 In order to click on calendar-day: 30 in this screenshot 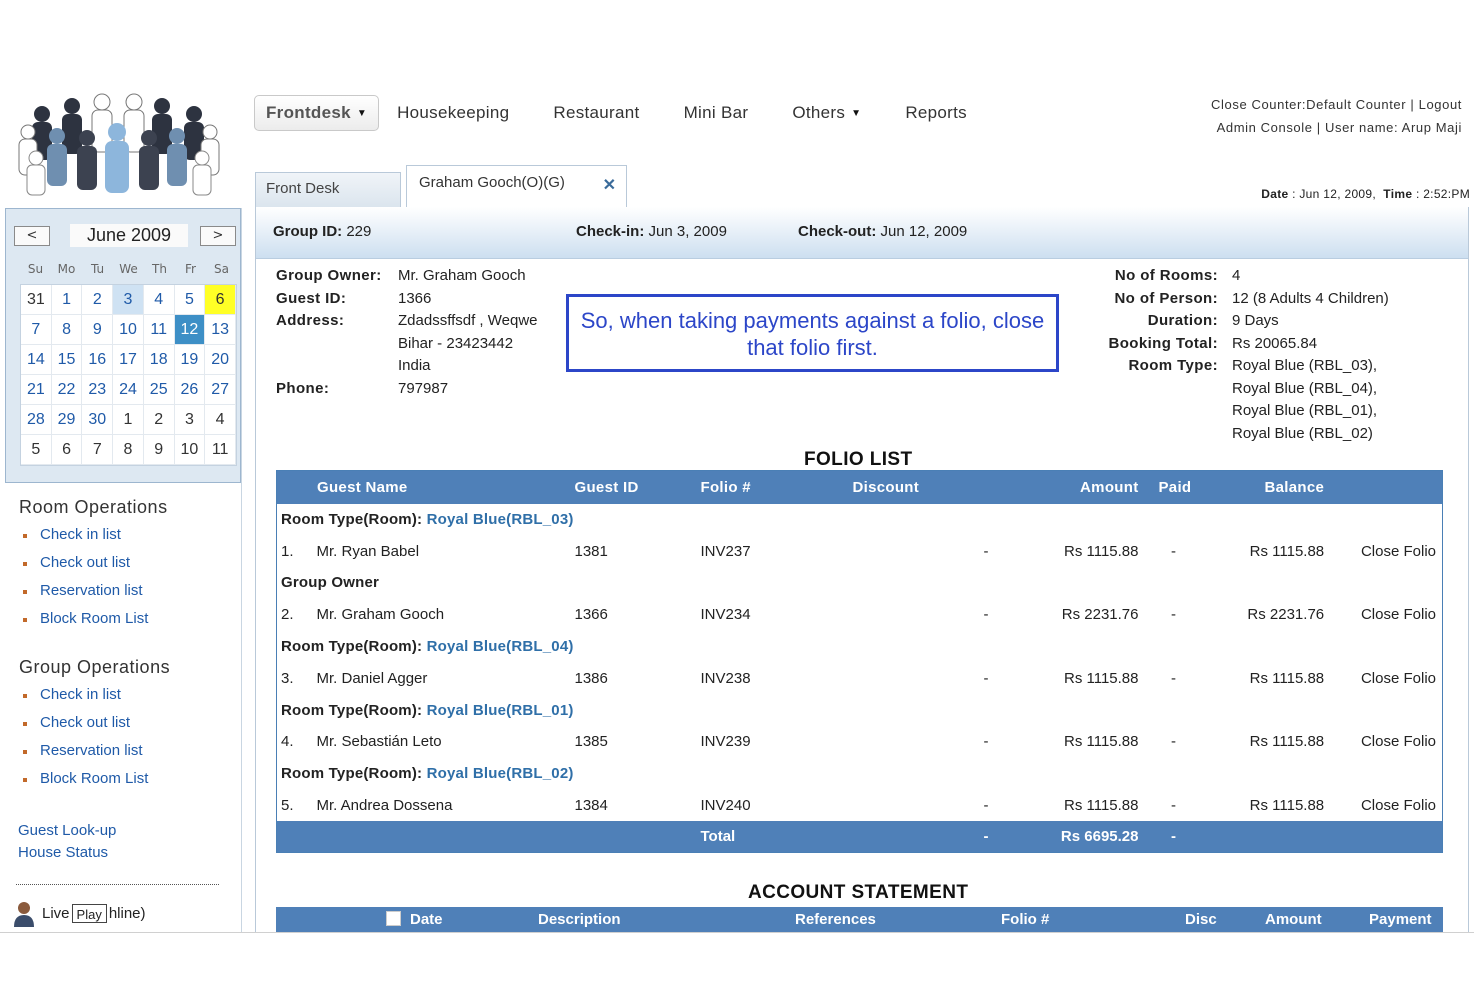, I will do `click(98, 420)`.